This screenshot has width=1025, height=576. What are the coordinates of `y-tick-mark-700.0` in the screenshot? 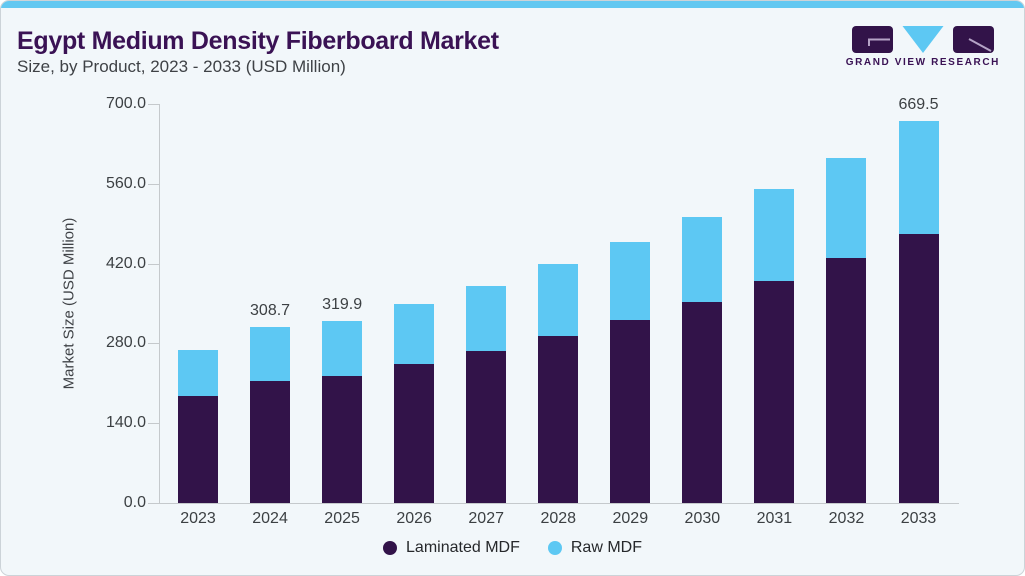 It's located at (153, 104).